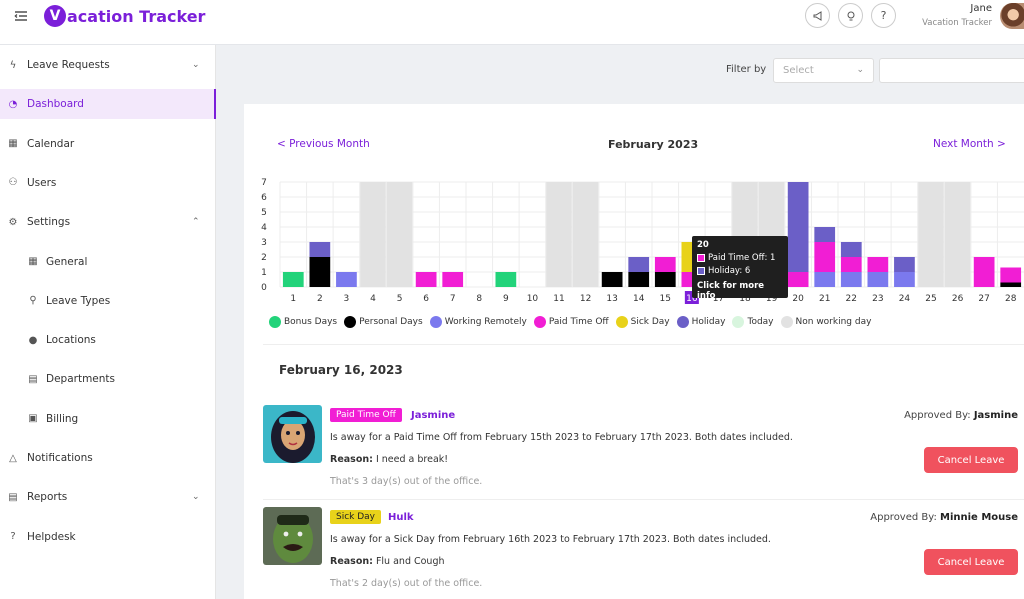 The width and height of the screenshot is (1024, 599). I want to click on x-tick-label: 5, so click(400, 299).